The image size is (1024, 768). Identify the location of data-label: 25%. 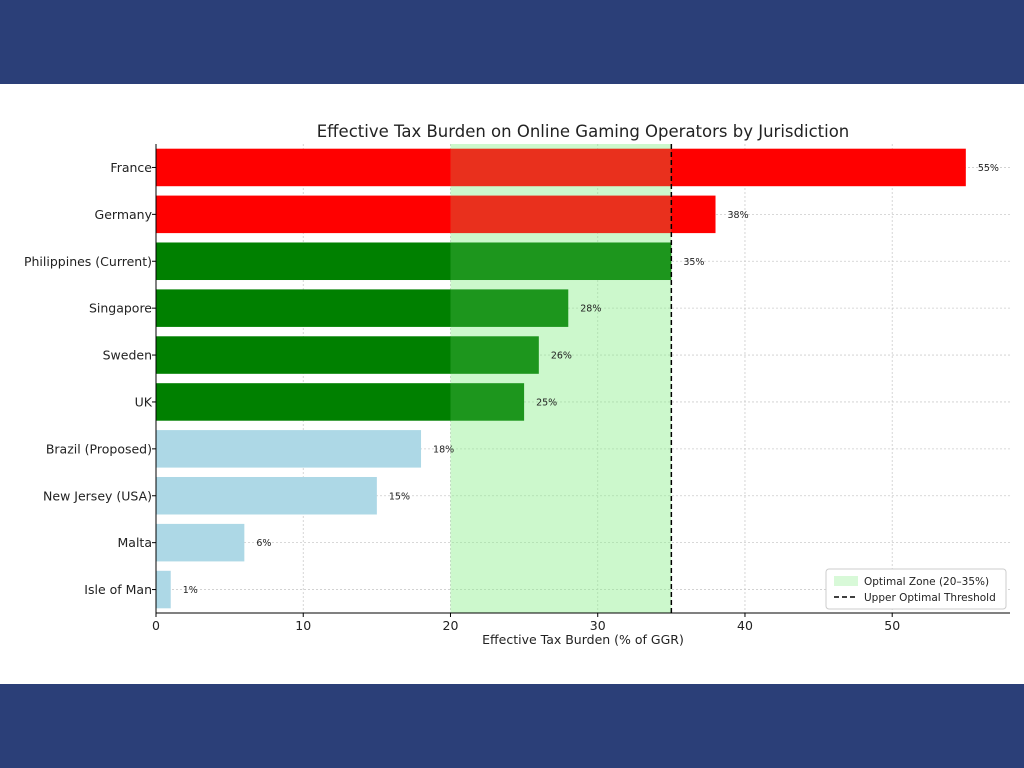
(546, 402).